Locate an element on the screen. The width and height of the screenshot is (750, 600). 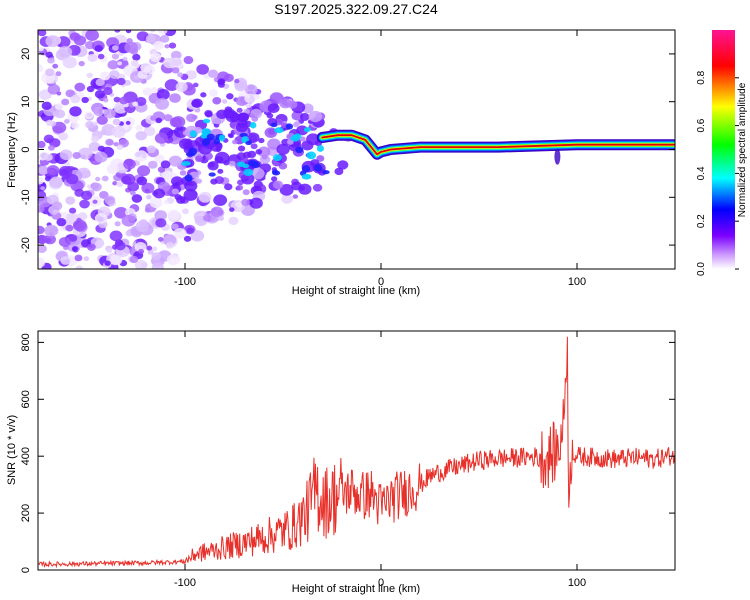
spectrogram-ytick-label: 20 is located at coordinates (26, 54).